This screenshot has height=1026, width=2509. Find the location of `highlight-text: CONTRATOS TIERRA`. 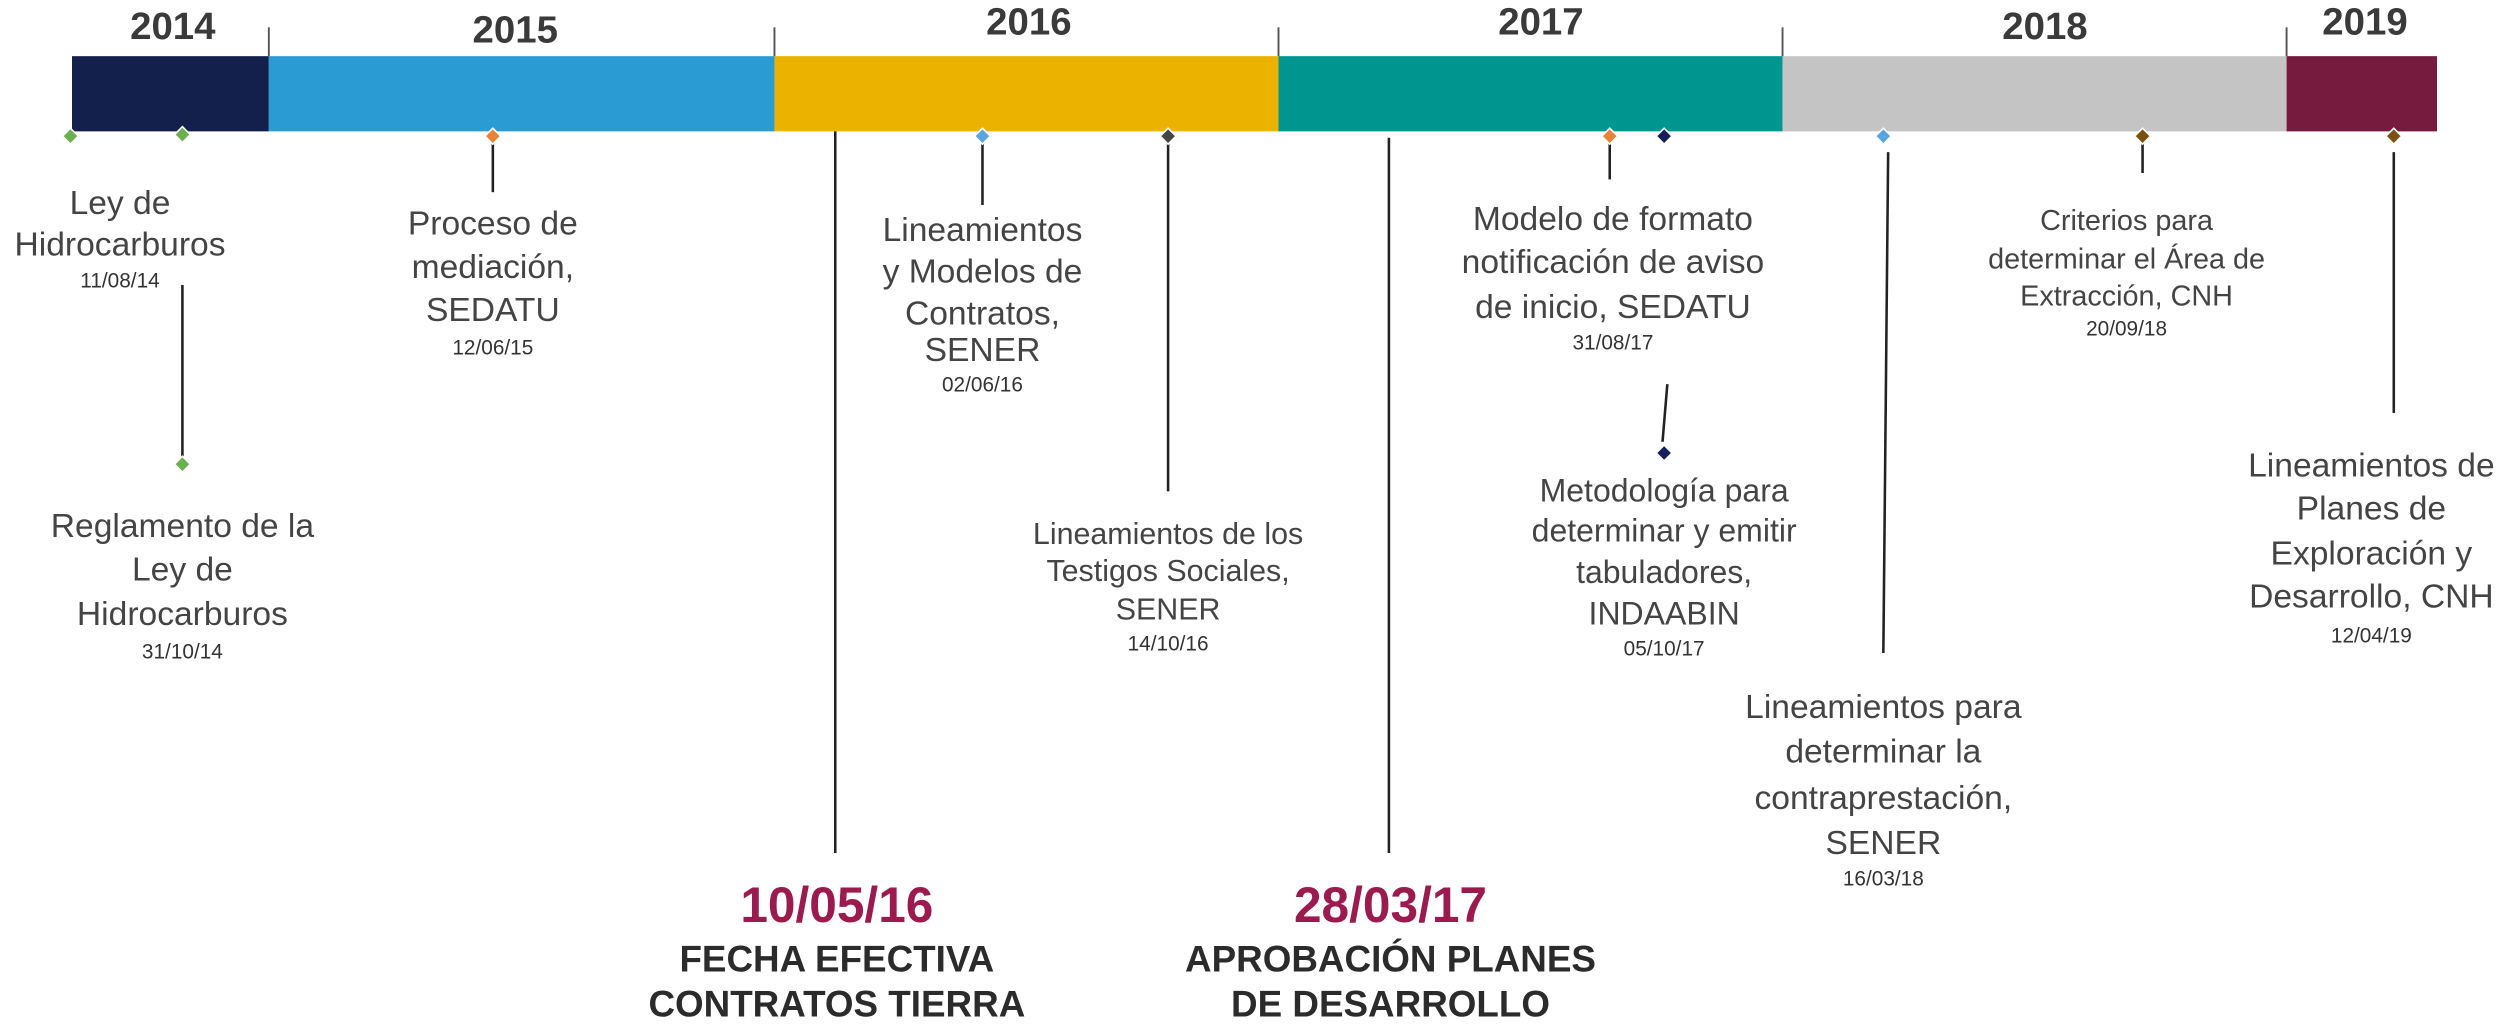

highlight-text: CONTRATOS TIERRA is located at coordinates (836, 1003).